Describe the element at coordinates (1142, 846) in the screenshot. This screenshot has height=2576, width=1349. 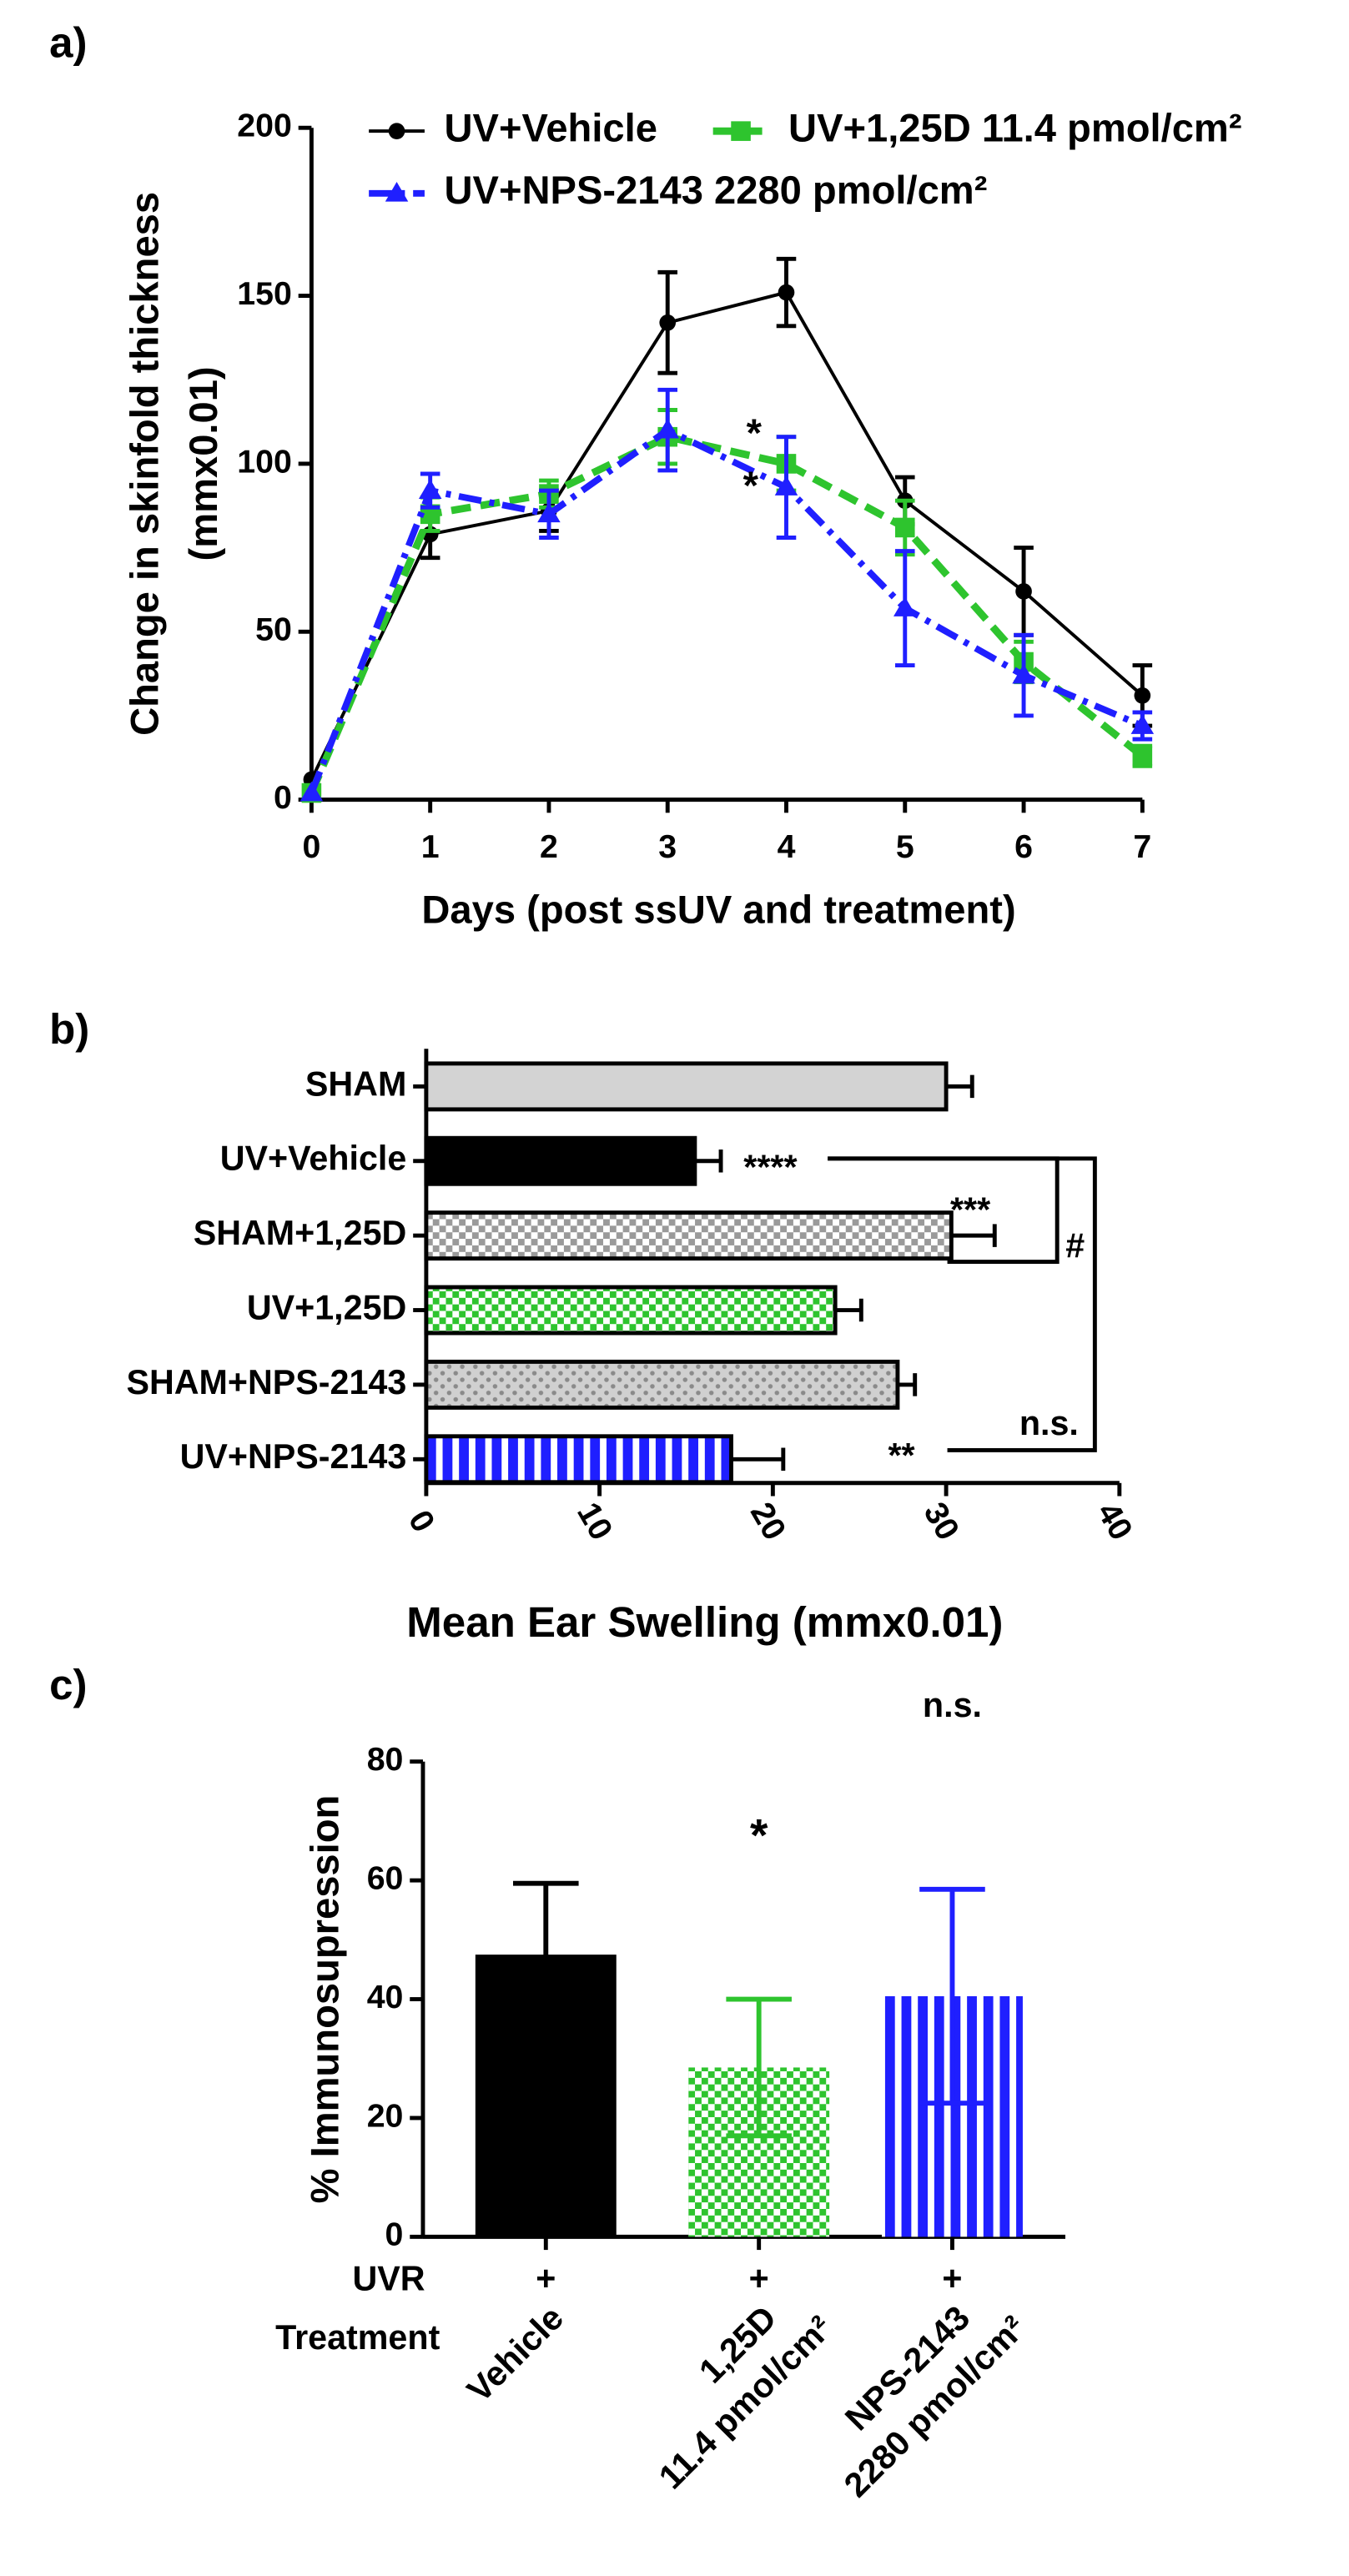
I see `x-tick-label: 7` at that location.